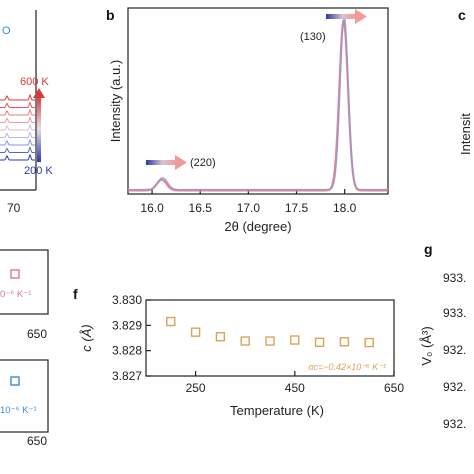  What do you see at coordinates (15, 274) in the screenshot?
I see `panel-e-top-marker` at bounding box center [15, 274].